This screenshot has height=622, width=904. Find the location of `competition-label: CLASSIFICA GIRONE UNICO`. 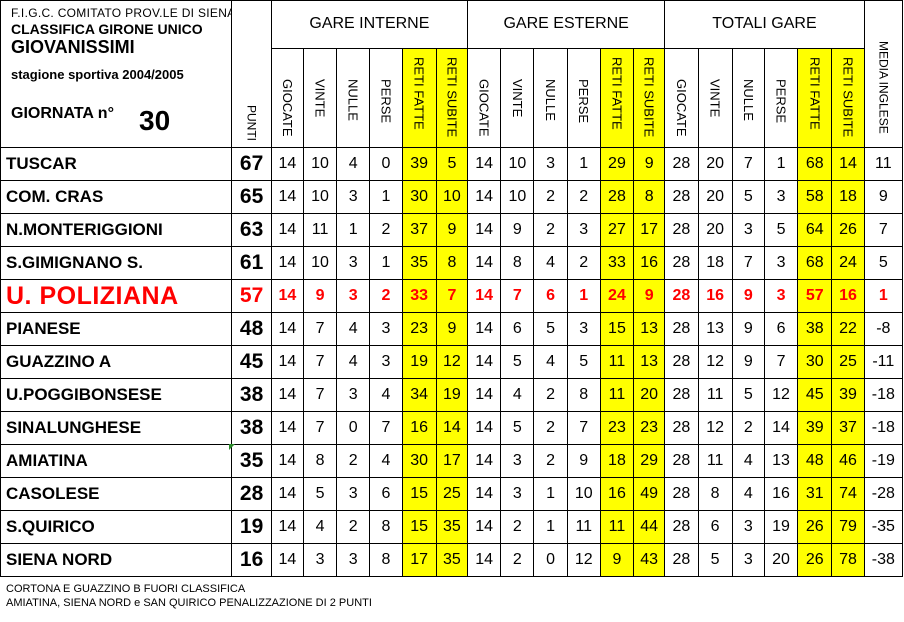

competition-label: CLASSIFICA GIRONE UNICO is located at coordinates (107, 29).